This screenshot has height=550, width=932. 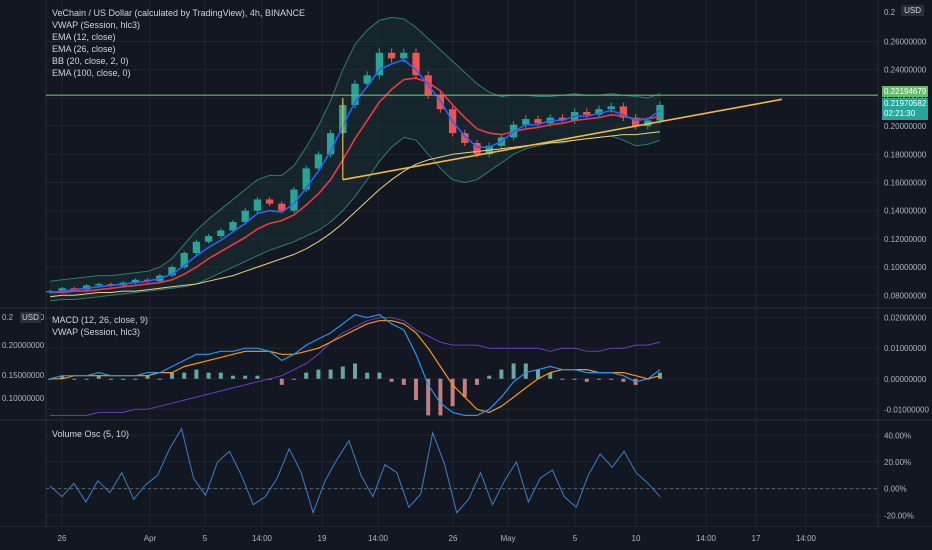 I want to click on macd-pane, so click(x=355, y=365).